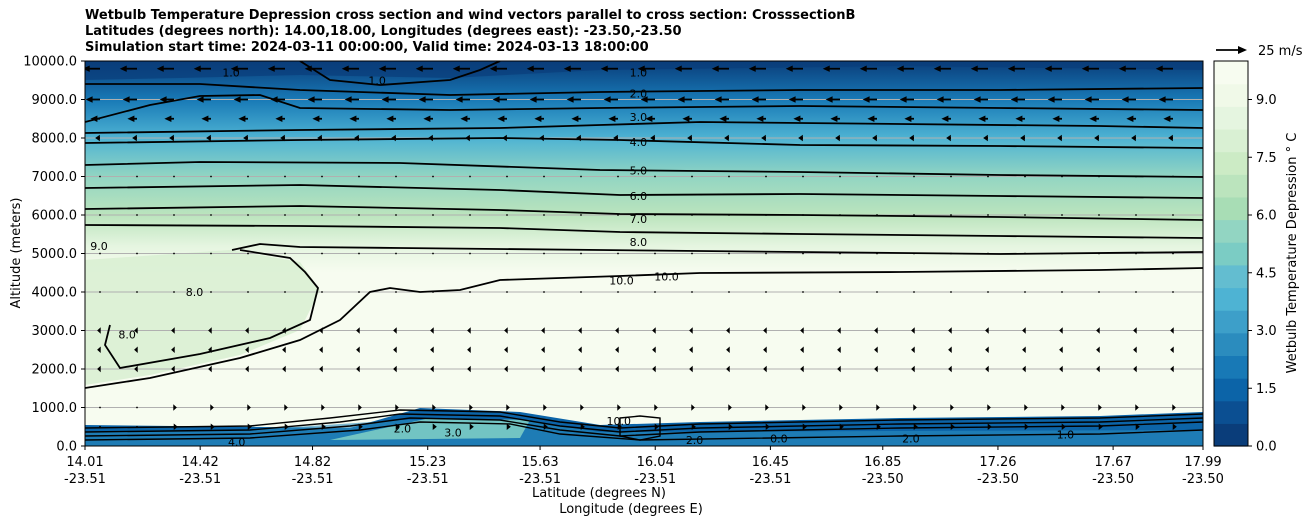 The width and height of the screenshot is (1312, 526). What do you see at coordinates (55, 408) in the screenshot?
I see `y-tick-label: 1000.0` at bounding box center [55, 408].